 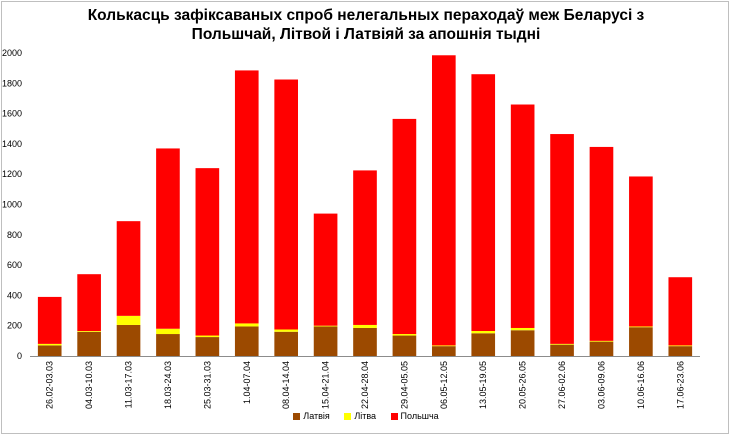 What do you see at coordinates (12, 114) in the screenshot?
I see `y-tick-label: 1600` at bounding box center [12, 114].